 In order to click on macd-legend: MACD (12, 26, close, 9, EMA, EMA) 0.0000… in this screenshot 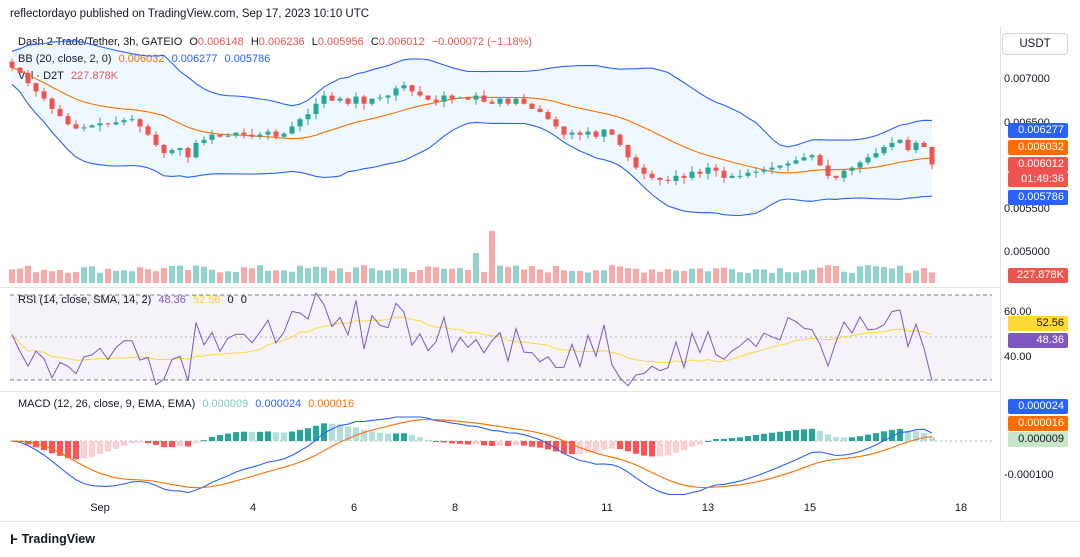, I will do `click(188, 404)`.